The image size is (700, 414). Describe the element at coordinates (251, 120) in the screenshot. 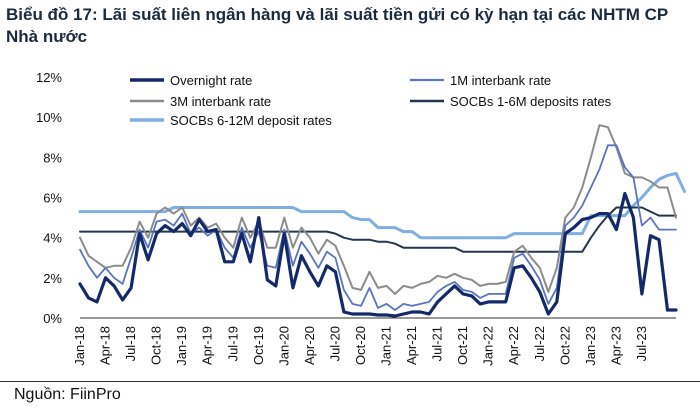

I see `legend-label: SOCBs 6-12M deposit rates` at that location.